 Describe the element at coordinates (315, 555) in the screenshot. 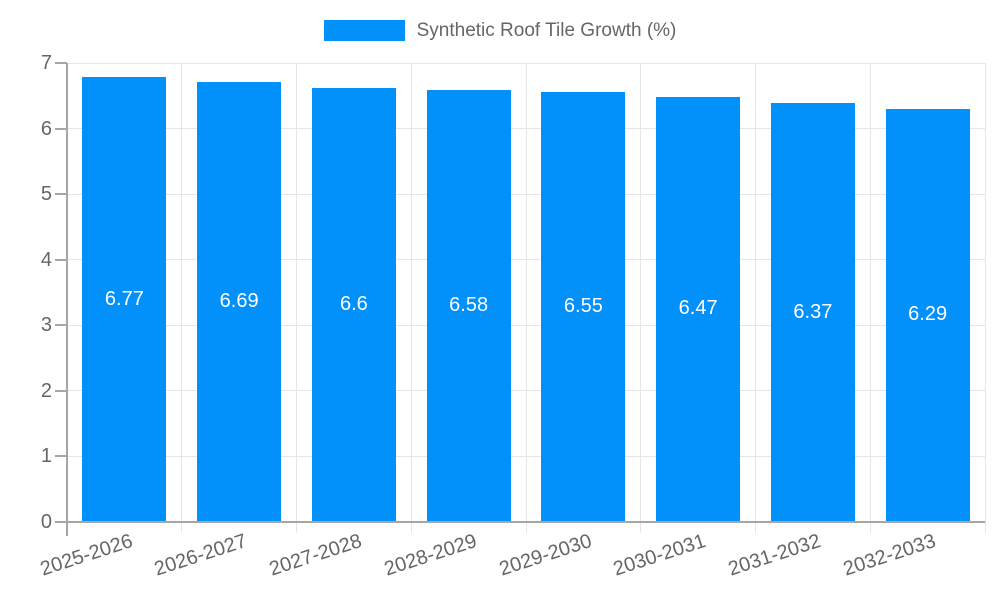

I see `x-tick-label: 2027-2028` at that location.